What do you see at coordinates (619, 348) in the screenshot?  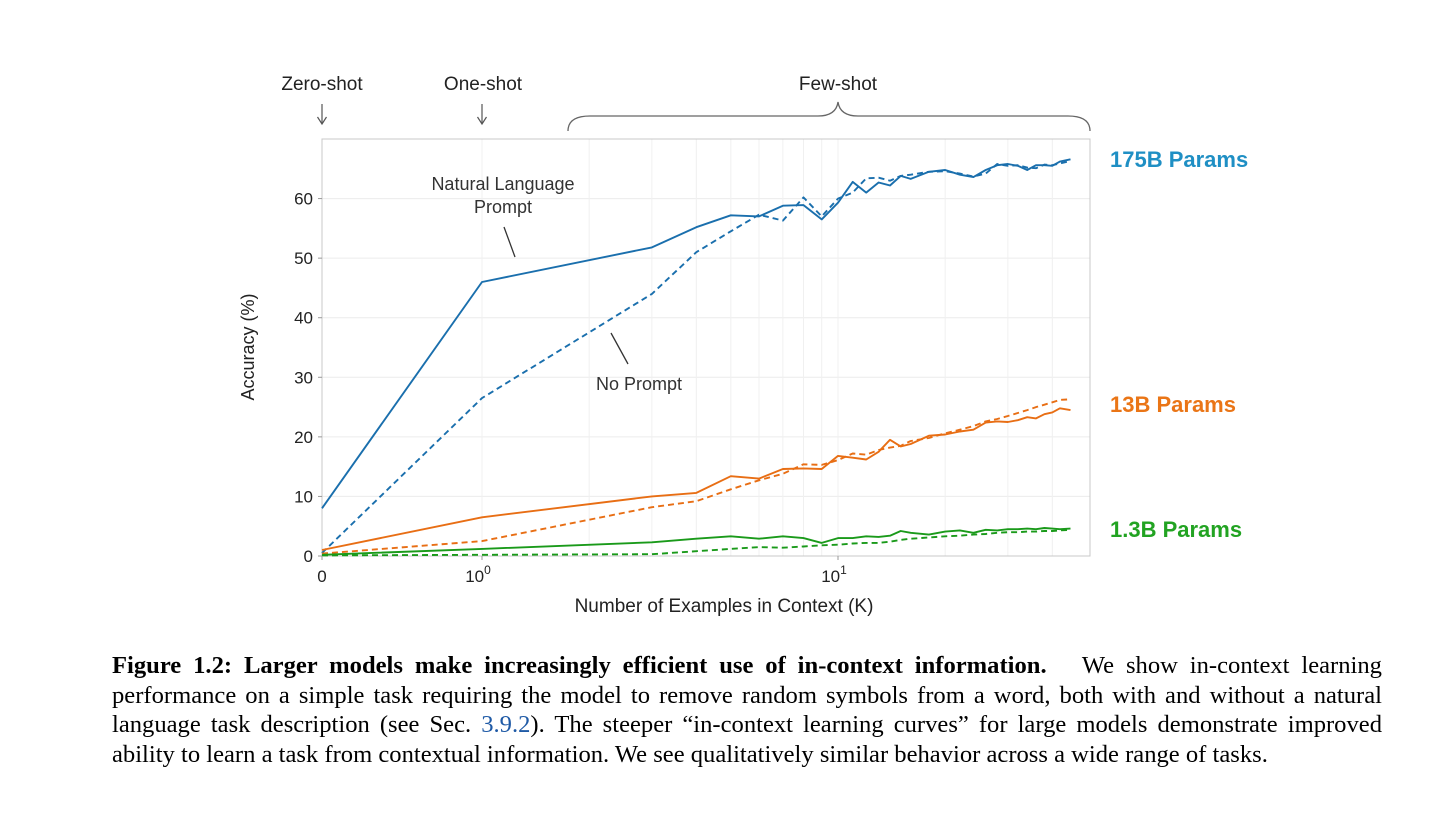 I see `annotation-pointer-no-prompt` at bounding box center [619, 348].